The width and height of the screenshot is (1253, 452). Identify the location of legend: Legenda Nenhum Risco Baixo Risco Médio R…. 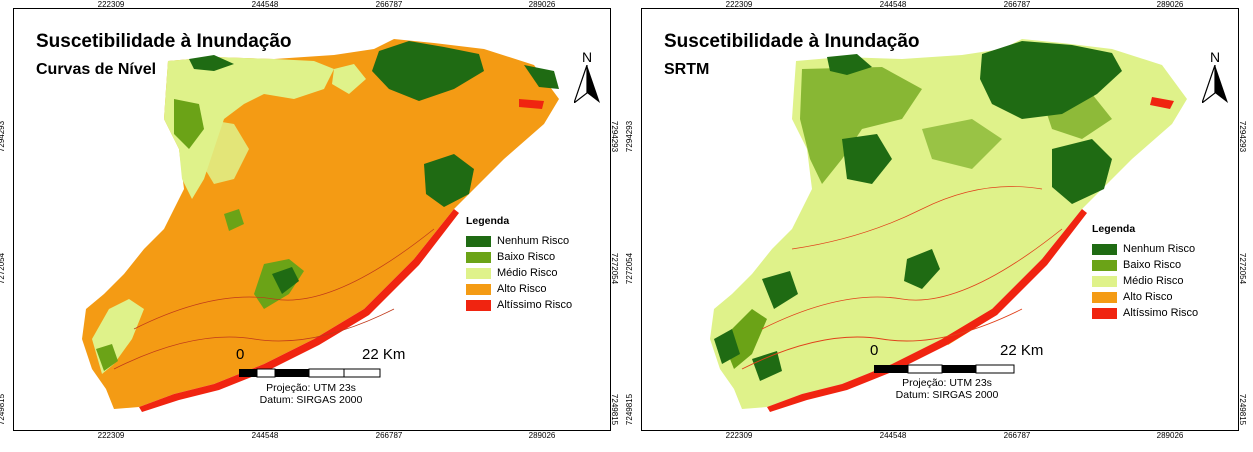
(519, 264).